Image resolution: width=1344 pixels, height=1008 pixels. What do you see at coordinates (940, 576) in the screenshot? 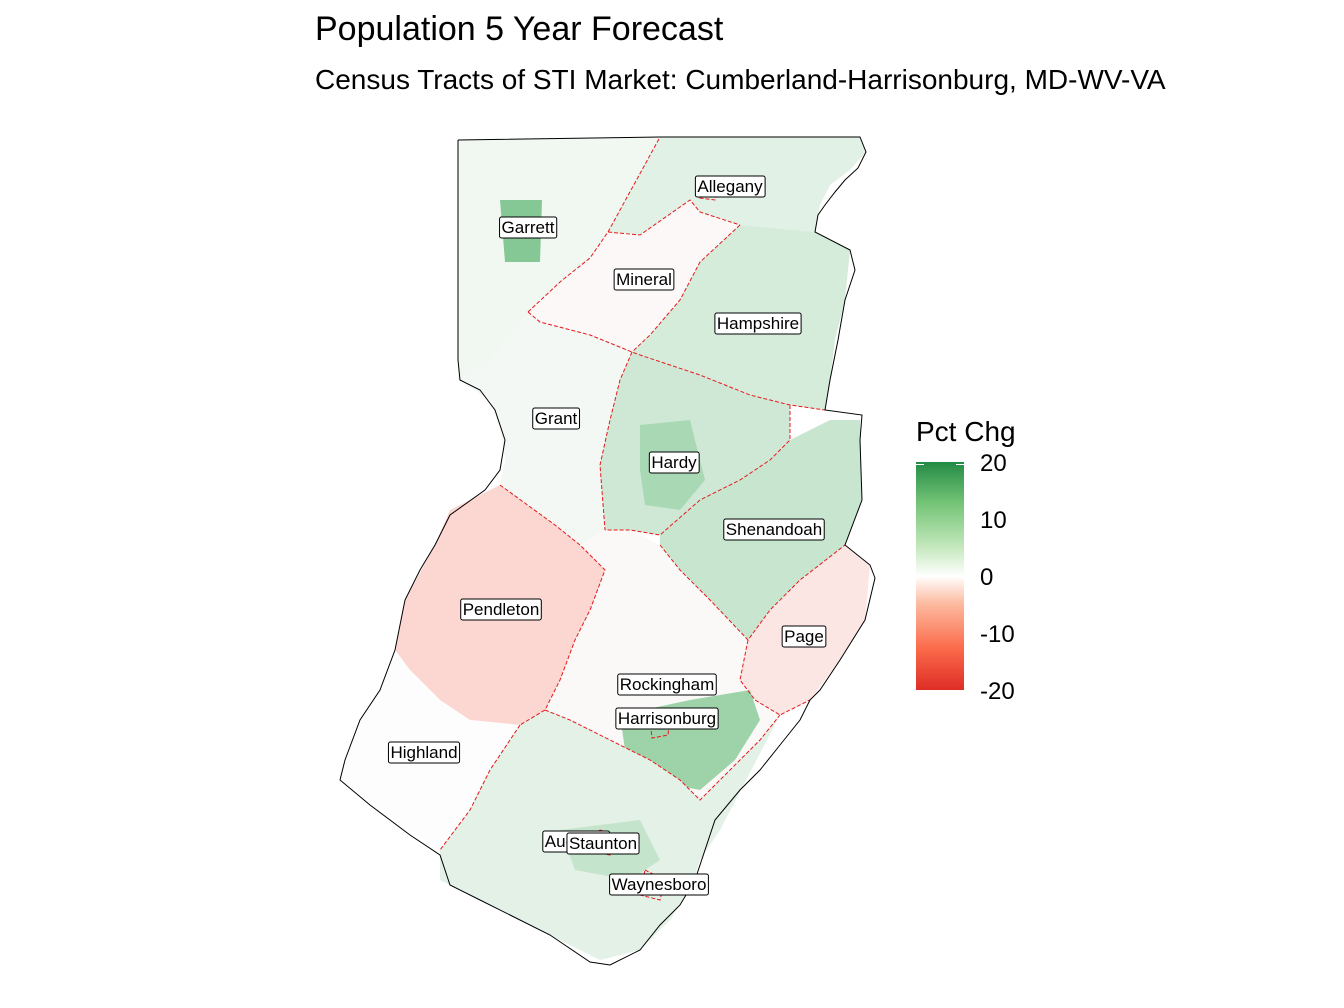
I see `legend-colorbar` at bounding box center [940, 576].